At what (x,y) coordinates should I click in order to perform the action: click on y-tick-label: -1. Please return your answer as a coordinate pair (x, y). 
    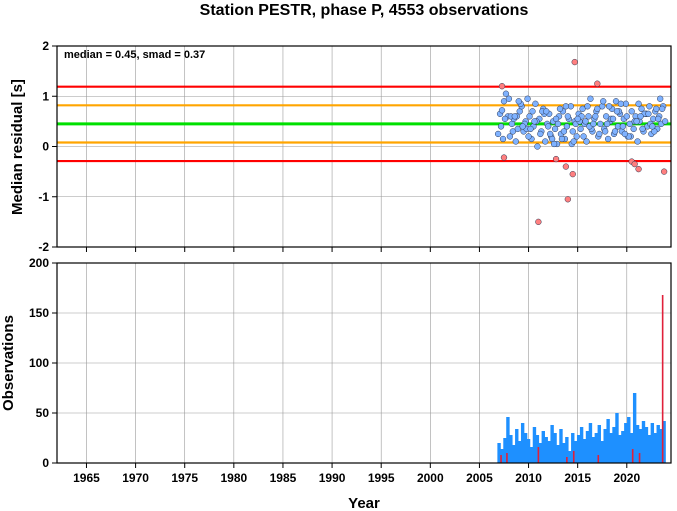
    Looking at the image, I should click on (43, 197).